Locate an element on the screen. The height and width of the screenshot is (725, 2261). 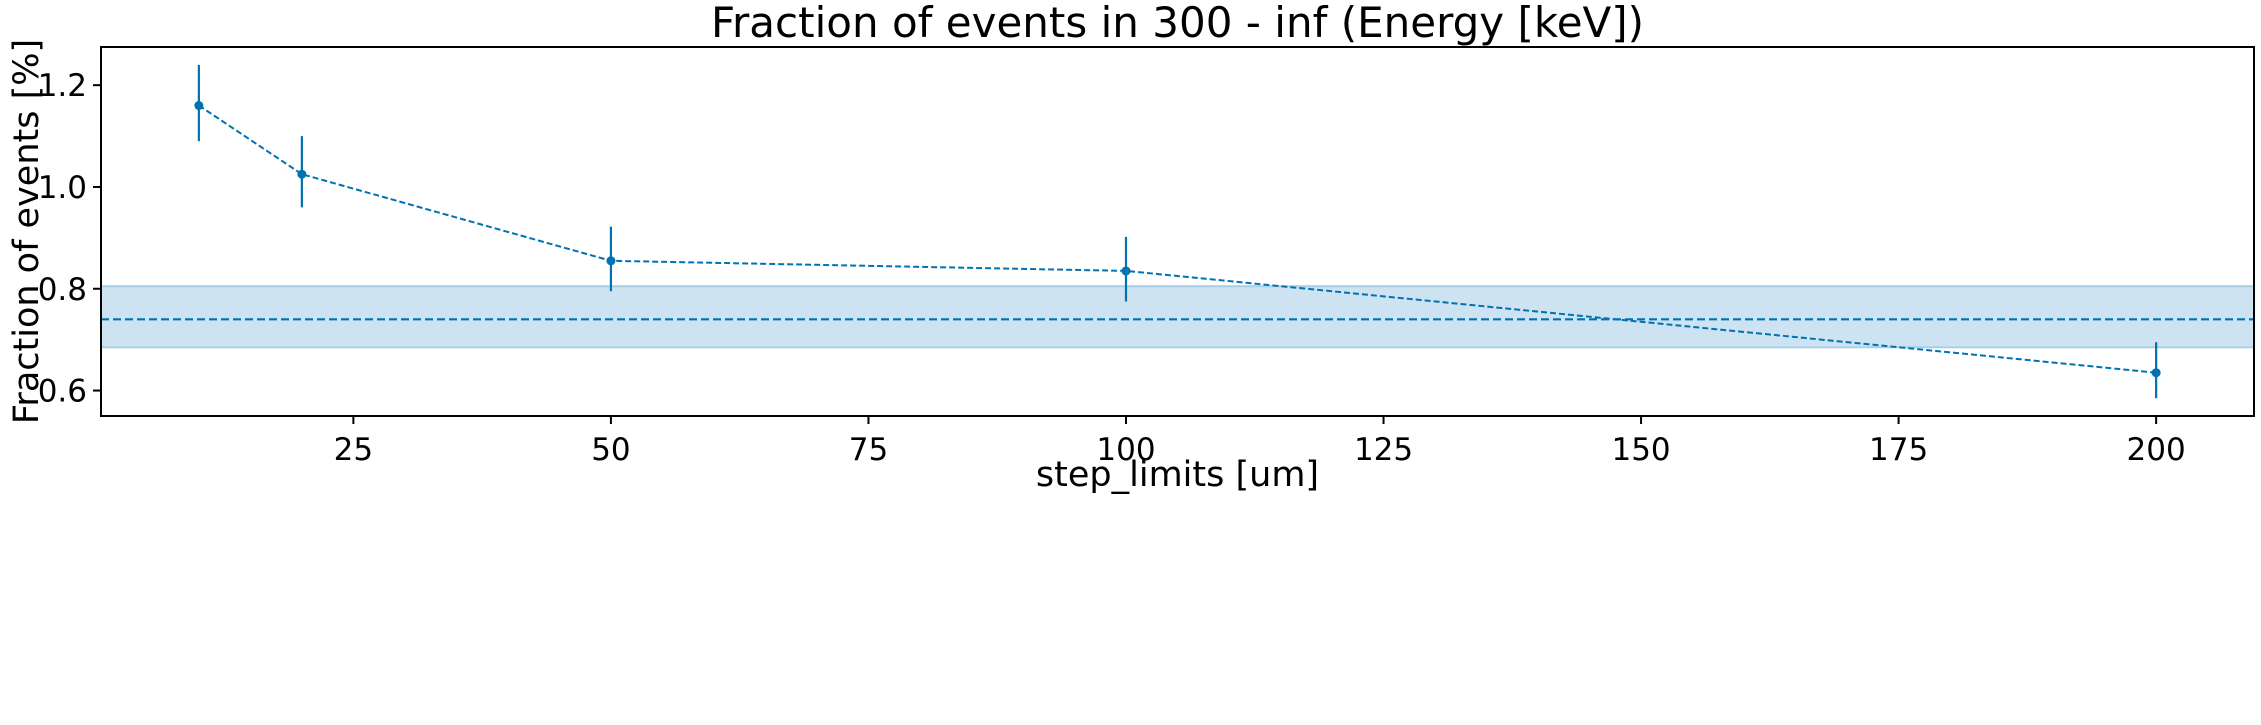
x-tick-label: 25 is located at coordinates (353, 450).